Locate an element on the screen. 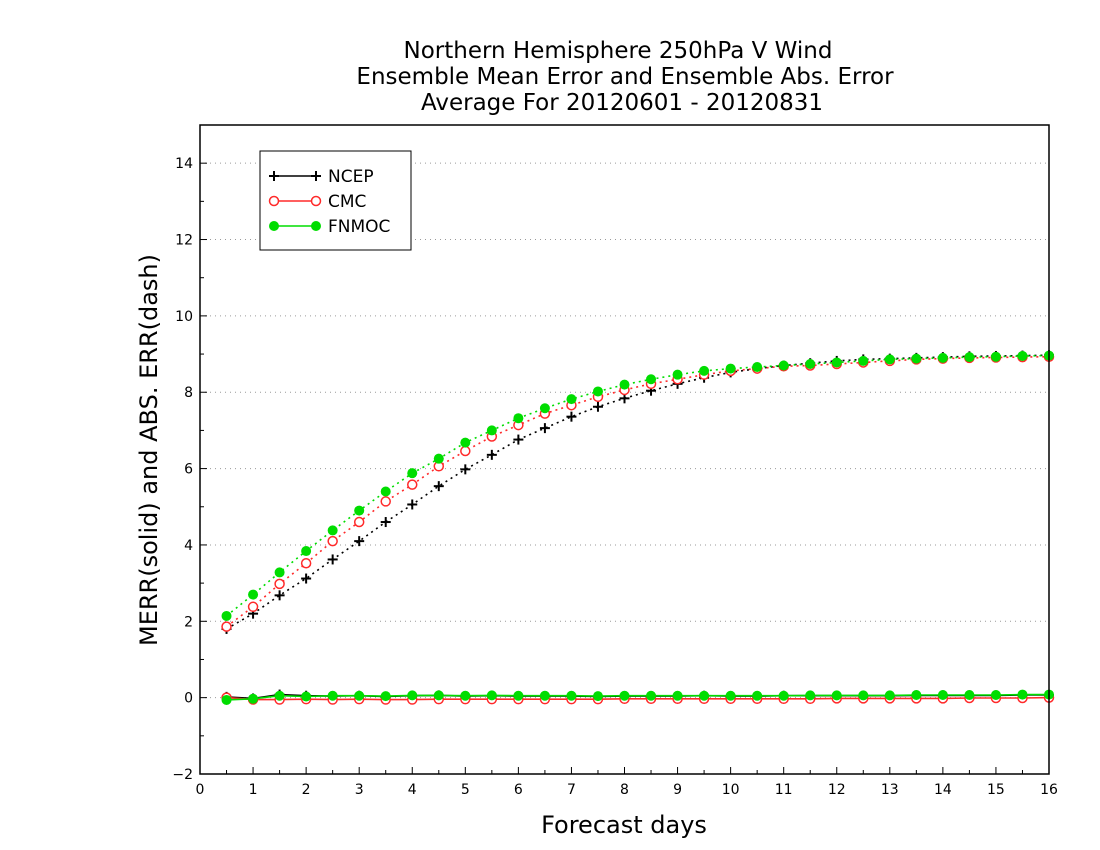  legend-marker-cmc-start is located at coordinates (274, 201).